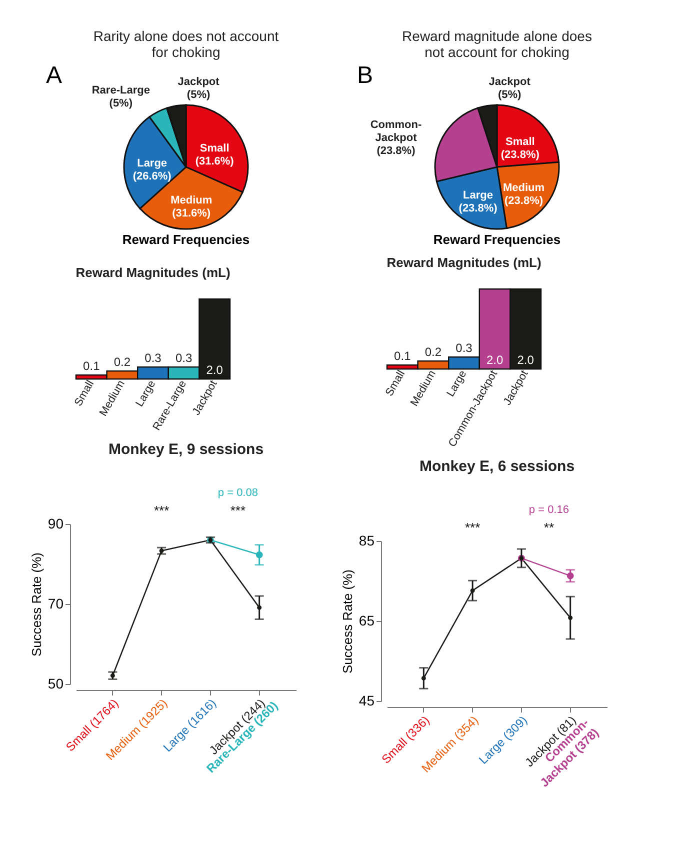 Image resolution: width=674 pixels, height=861 pixels. What do you see at coordinates (186, 44) in the screenshot?
I see `chart-title: Rarity alone does not account for choking` at bounding box center [186, 44].